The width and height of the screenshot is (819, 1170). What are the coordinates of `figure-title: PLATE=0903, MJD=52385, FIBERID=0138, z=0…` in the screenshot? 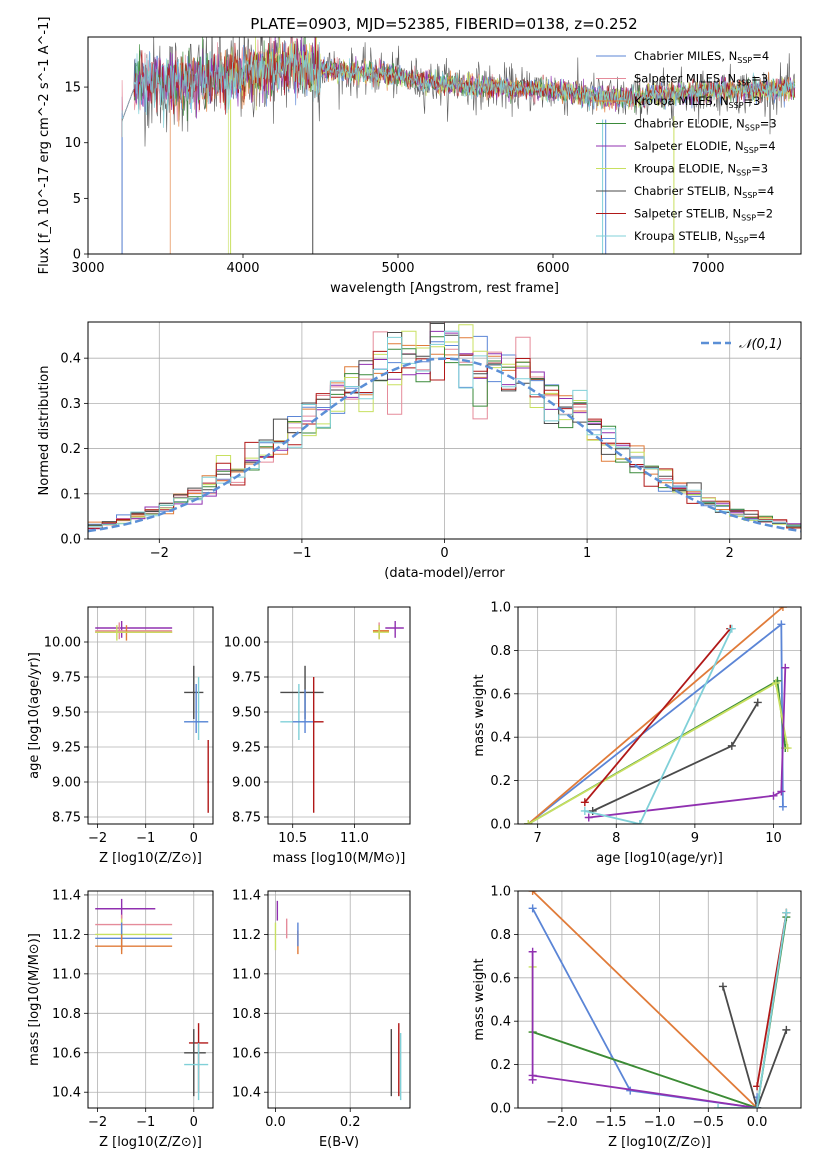 It's located at (443, 24).